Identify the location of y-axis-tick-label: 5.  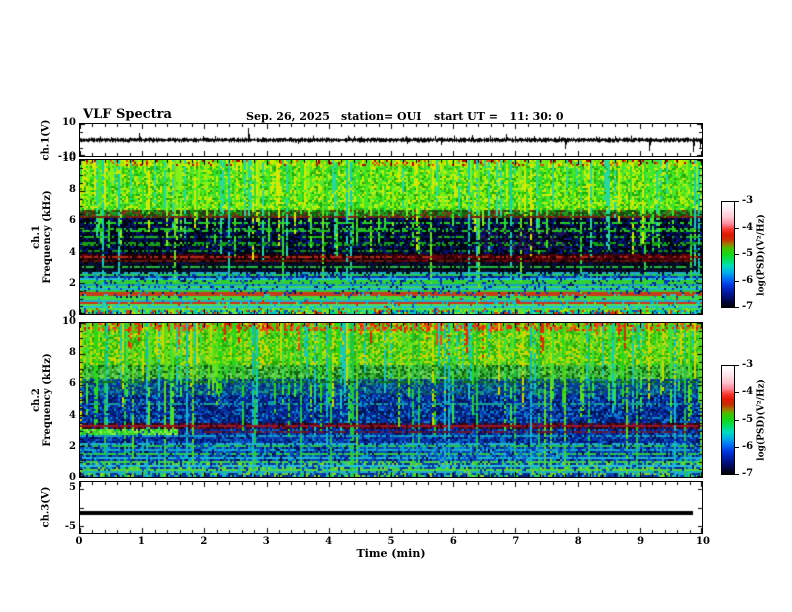
(72, 487).